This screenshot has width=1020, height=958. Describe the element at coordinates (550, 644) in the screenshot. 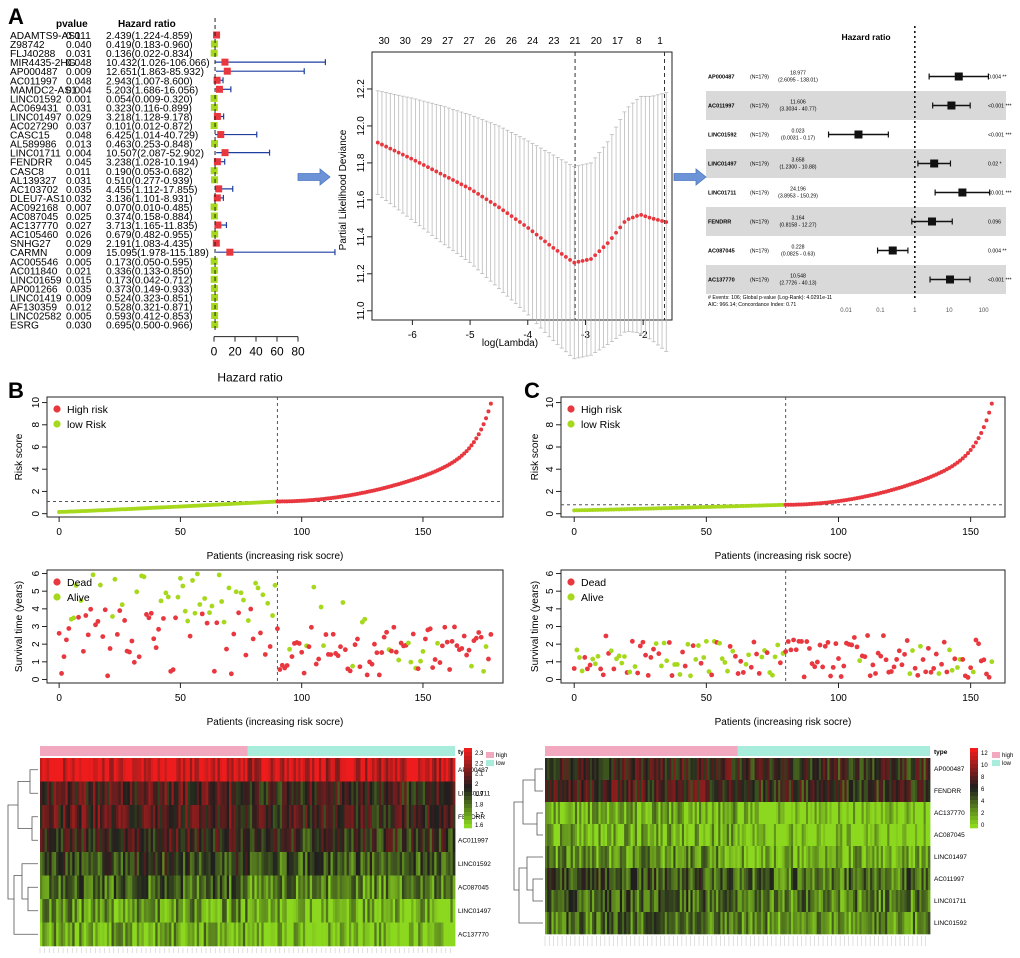

I see `y-tick-label: 2` at that location.